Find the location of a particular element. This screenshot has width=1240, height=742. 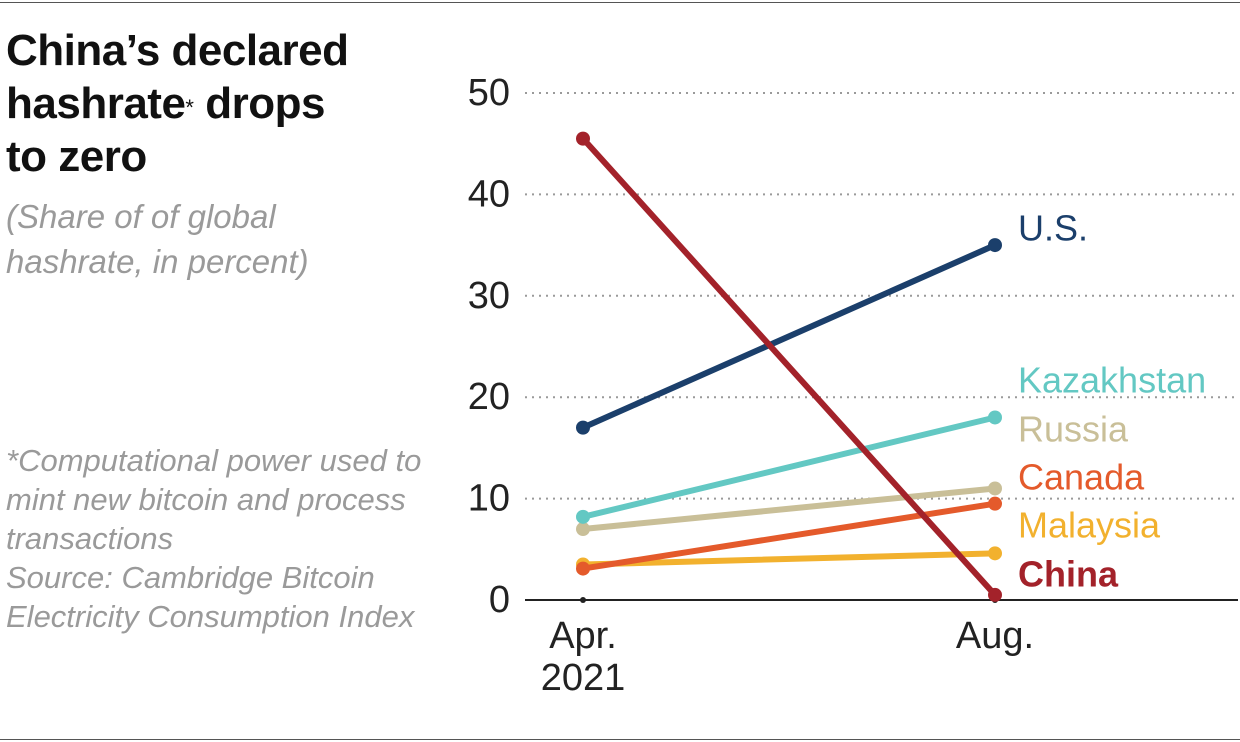

series-line-kazakhstan is located at coordinates (789, 467).